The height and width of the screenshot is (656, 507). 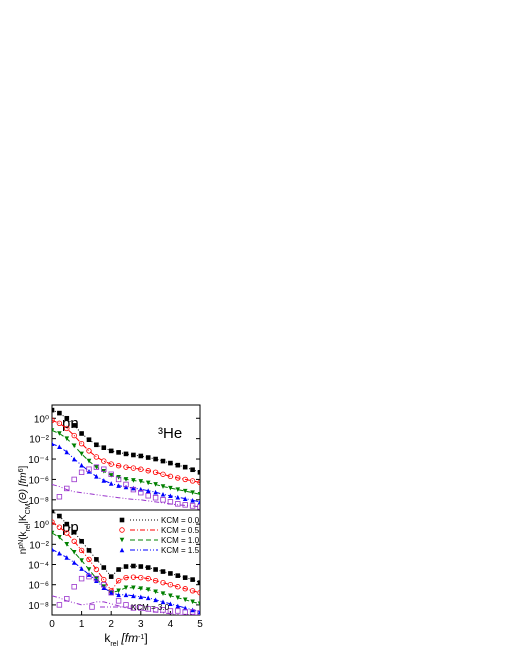 What do you see at coordinates (38, 586) in the screenshot?
I see `y-tick-label: 10⁻⁶` at bounding box center [38, 586].